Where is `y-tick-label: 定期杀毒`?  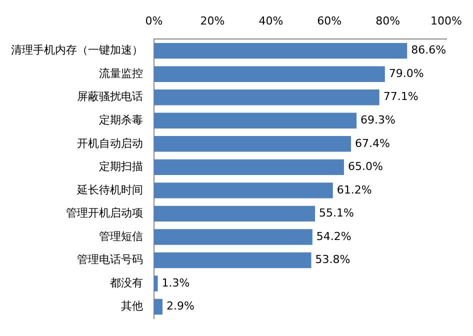
y-tick-label: 定期杀毒 is located at coordinates (121, 119).